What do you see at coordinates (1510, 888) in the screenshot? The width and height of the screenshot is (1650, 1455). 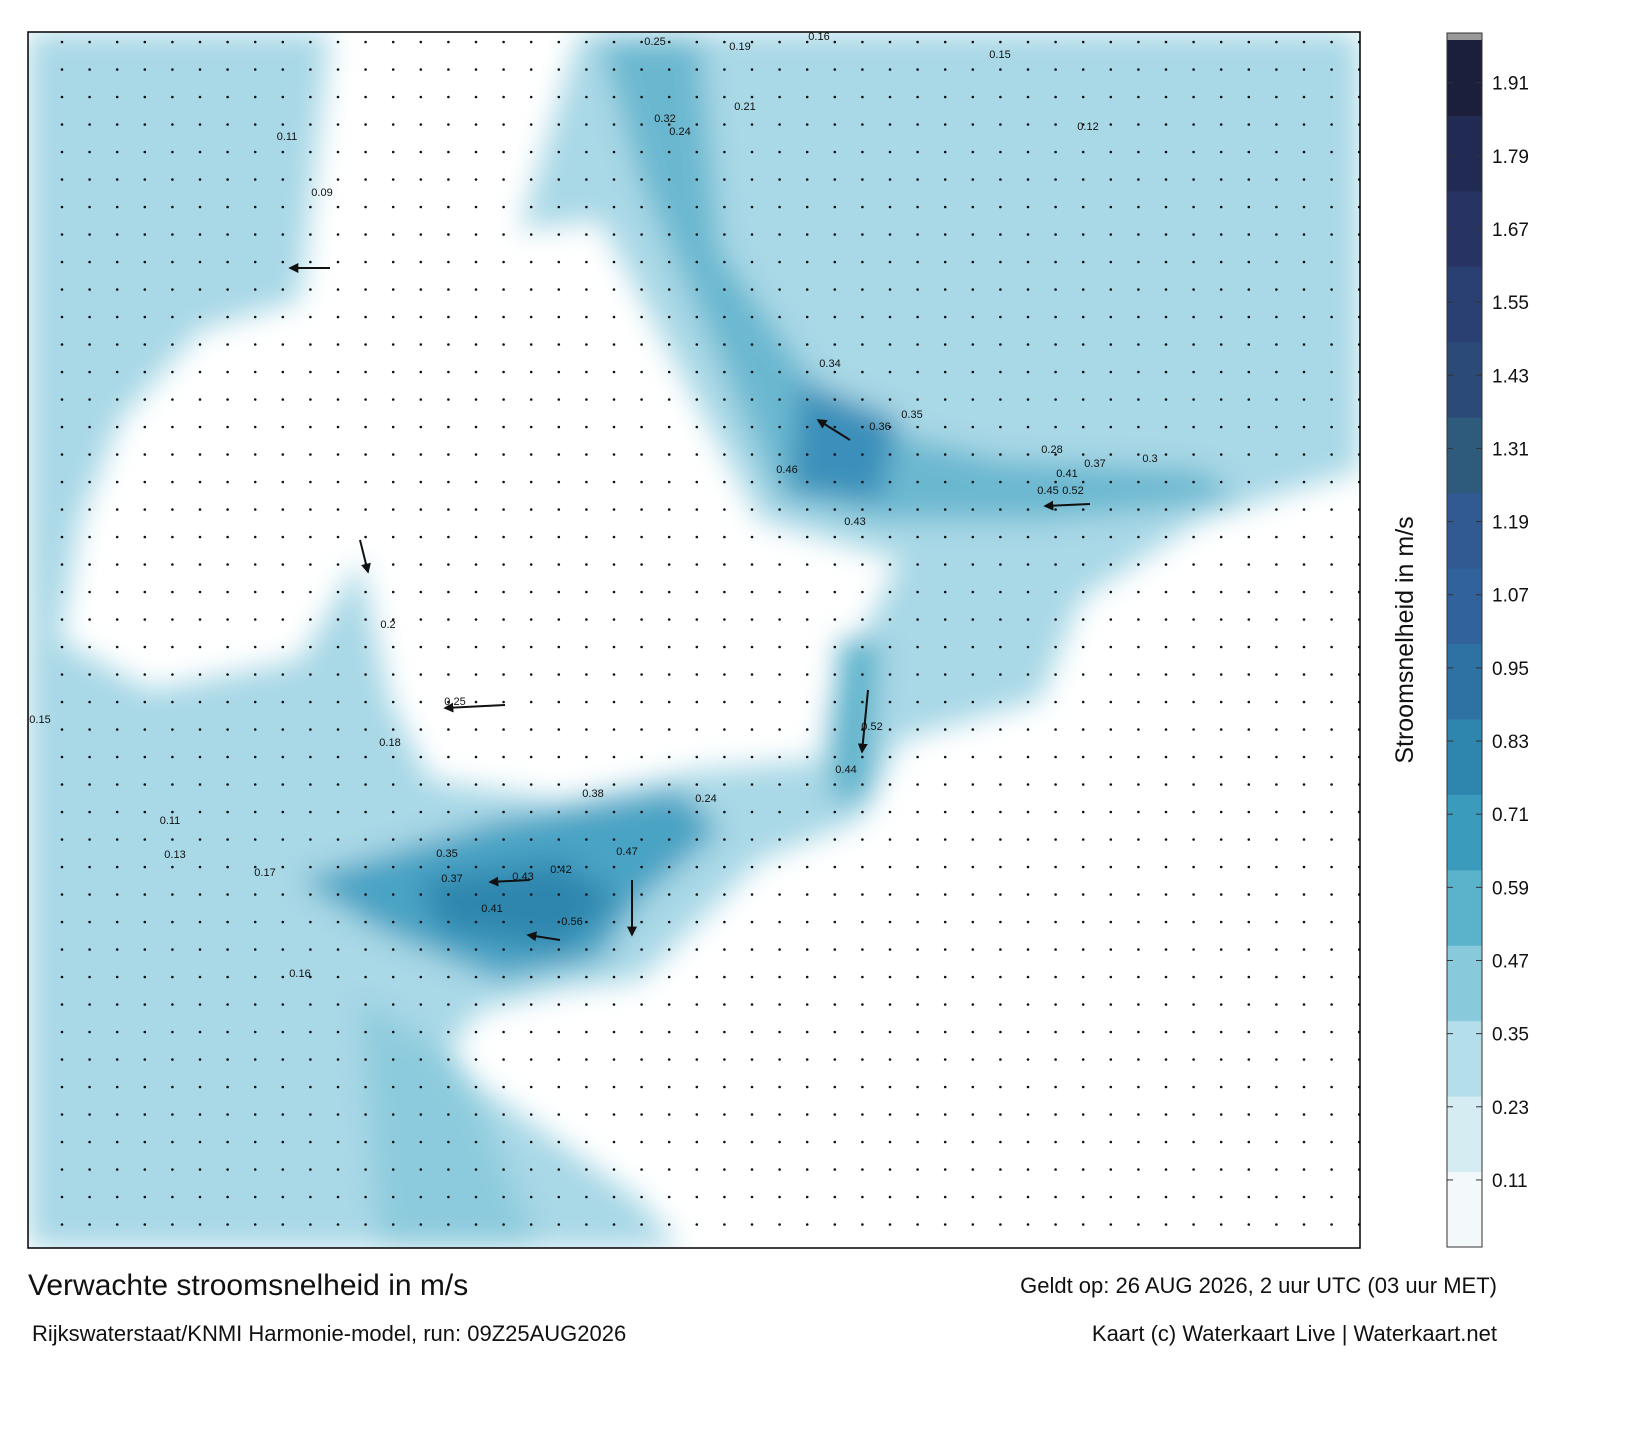 I see `colorbar-tick-label: 0.59` at bounding box center [1510, 888].